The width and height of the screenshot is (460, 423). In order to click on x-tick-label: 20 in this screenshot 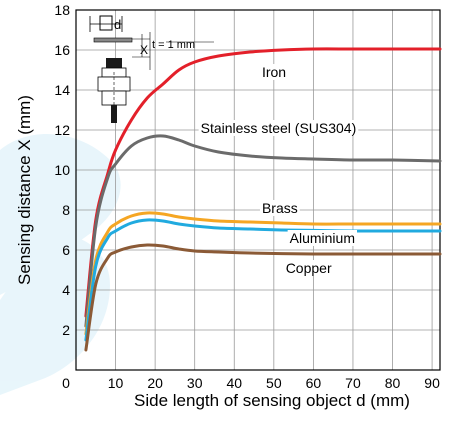, I will do `click(155, 383)`.